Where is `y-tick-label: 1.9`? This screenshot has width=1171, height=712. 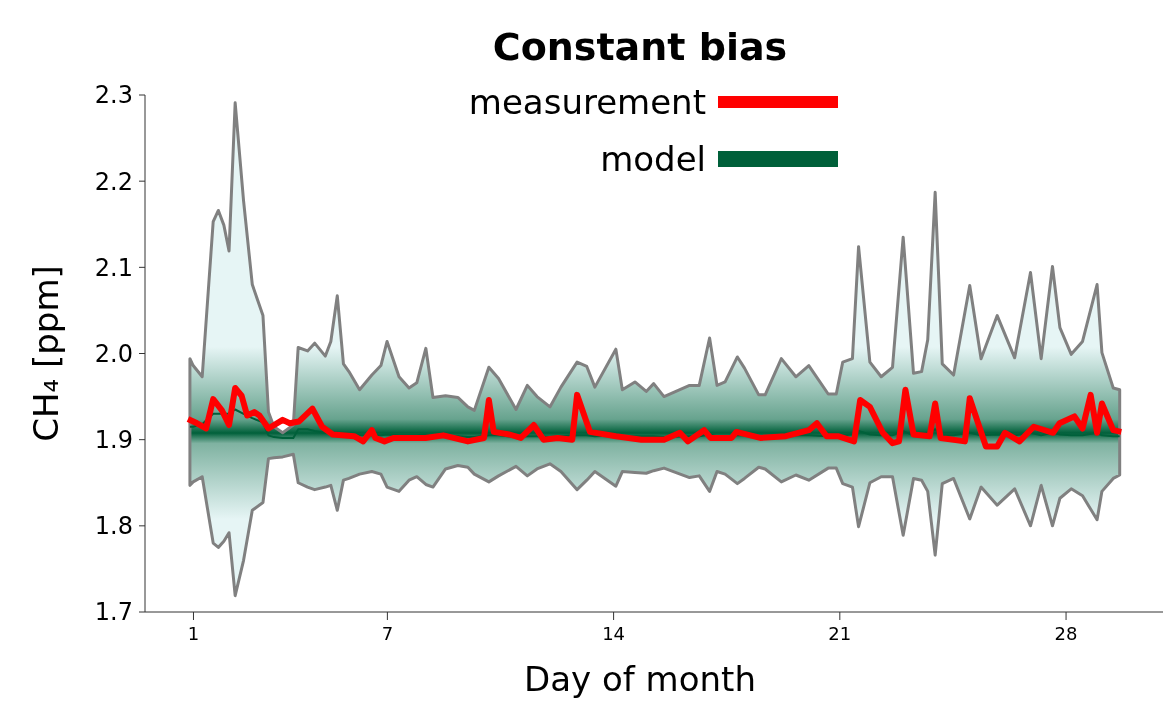
y-tick-label: 1.9 is located at coordinates (113, 440).